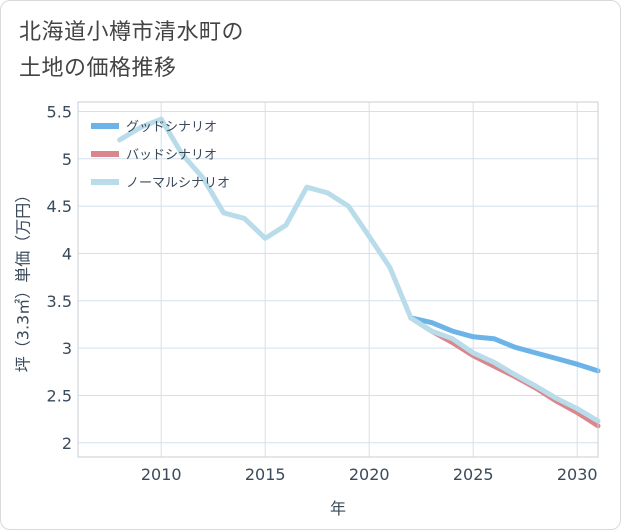 This screenshot has height=530, width=621. What do you see at coordinates (67, 253) in the screenshot?
I see `y-tick-label: 4` at bounding box center [67, 253].